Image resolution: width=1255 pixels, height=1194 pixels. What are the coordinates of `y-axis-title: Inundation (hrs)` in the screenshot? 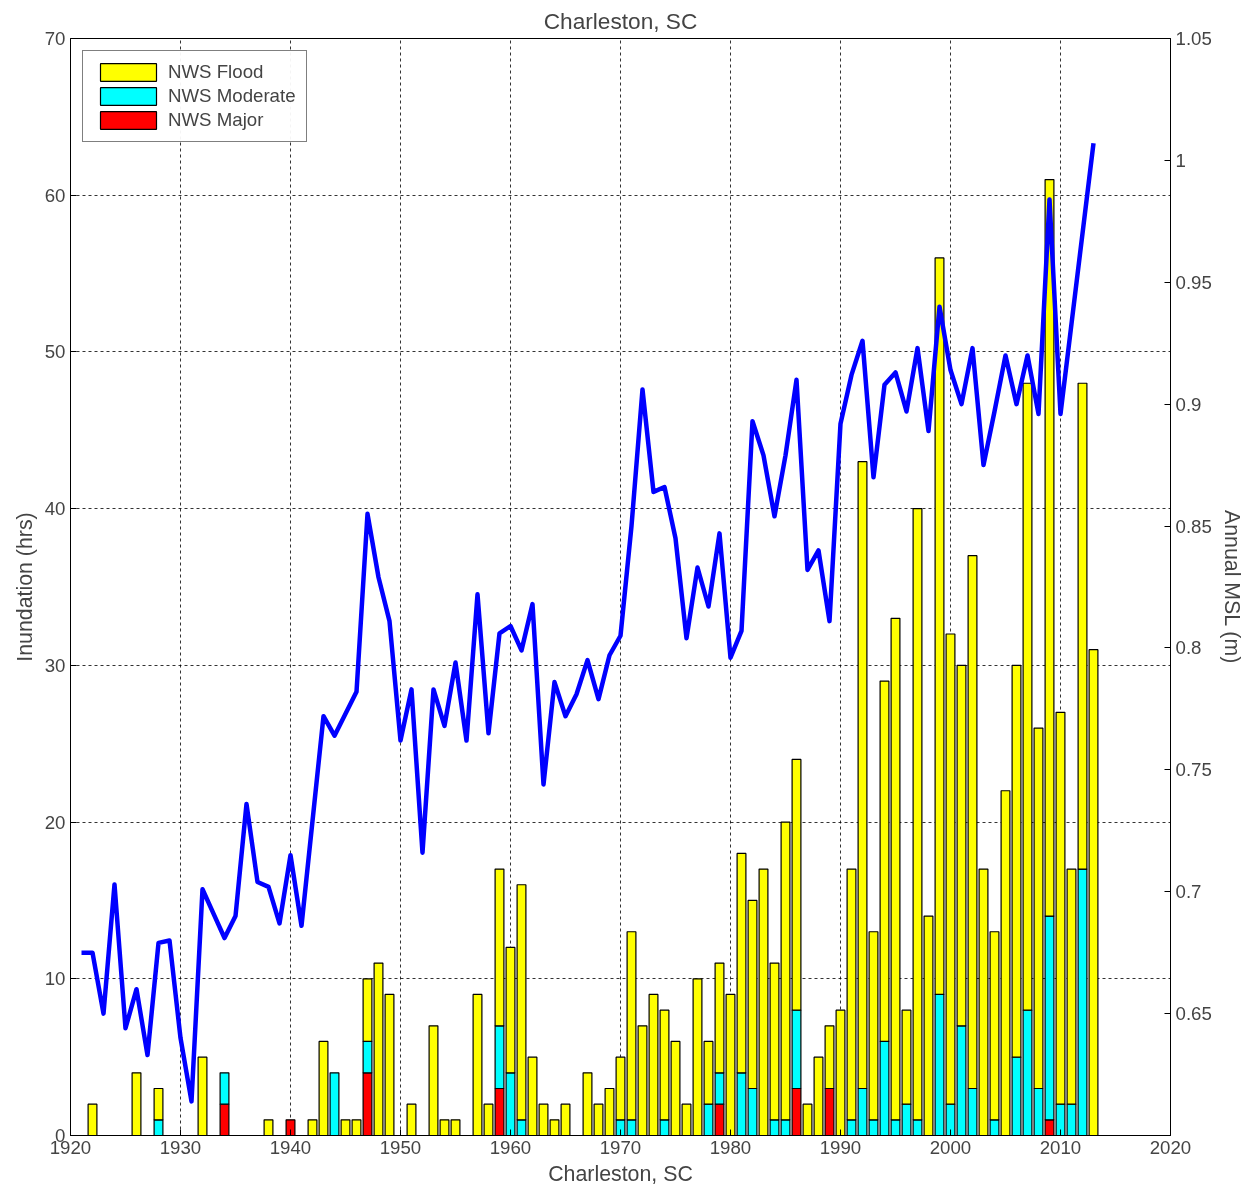 It's located at (24, 587).